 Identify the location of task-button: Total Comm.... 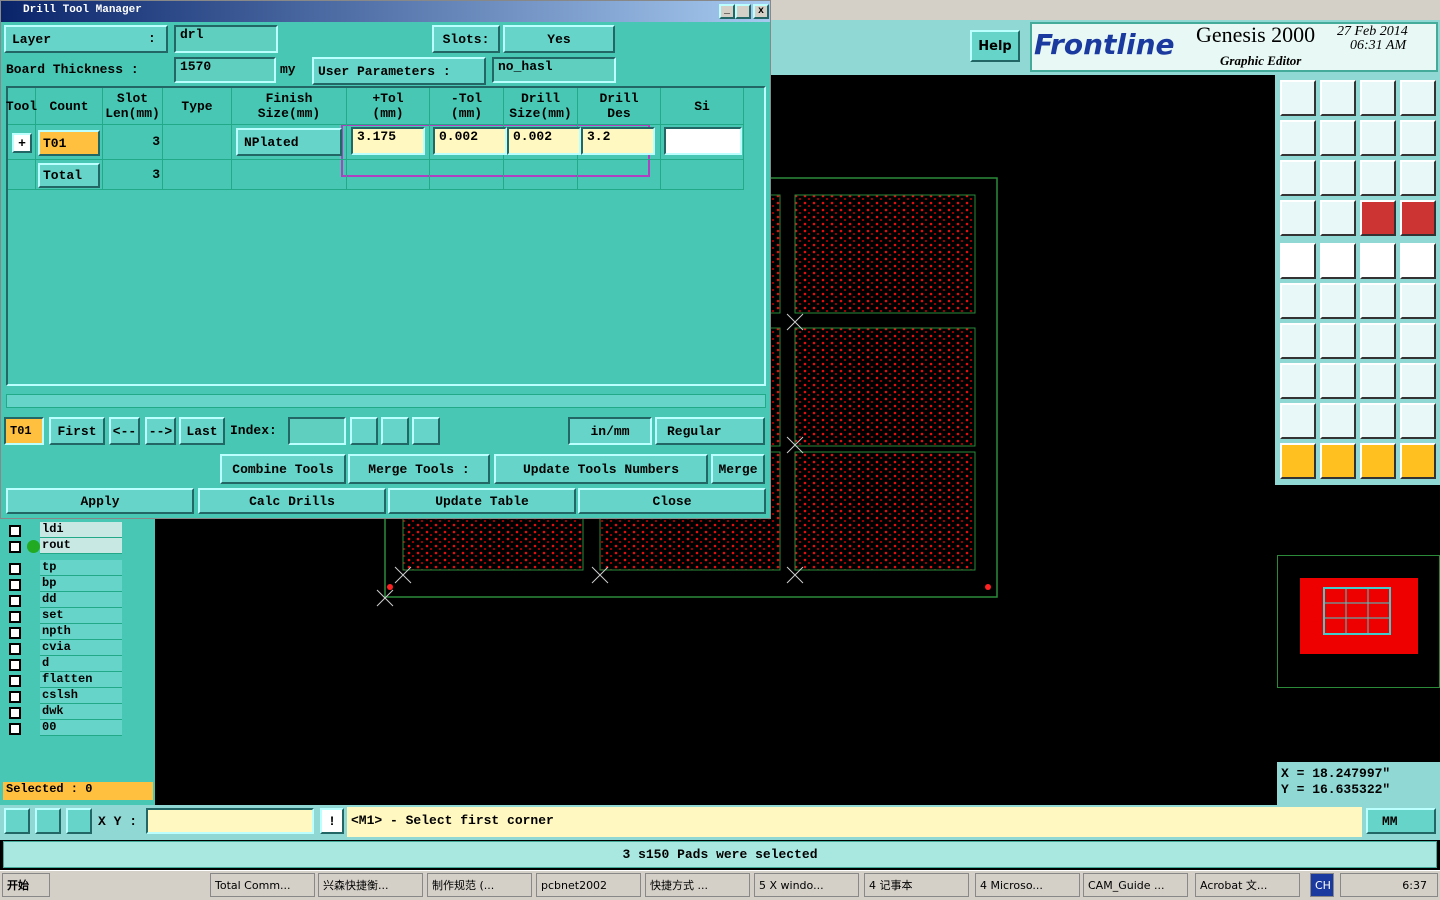
(262, 885).